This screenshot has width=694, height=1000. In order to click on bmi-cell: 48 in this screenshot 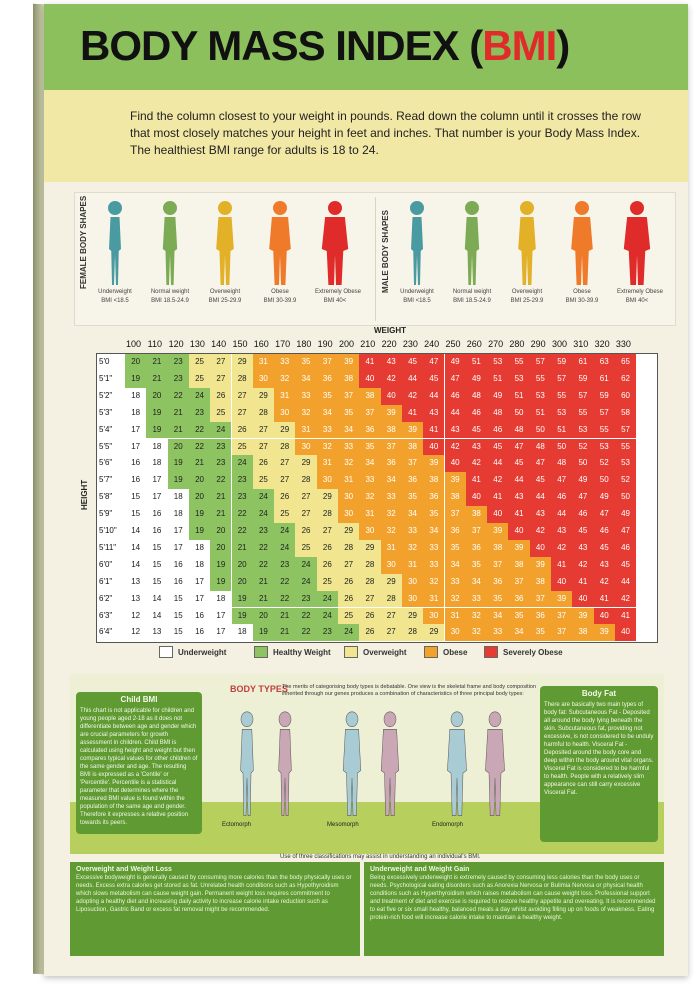, I will do `click(519, 430)`.